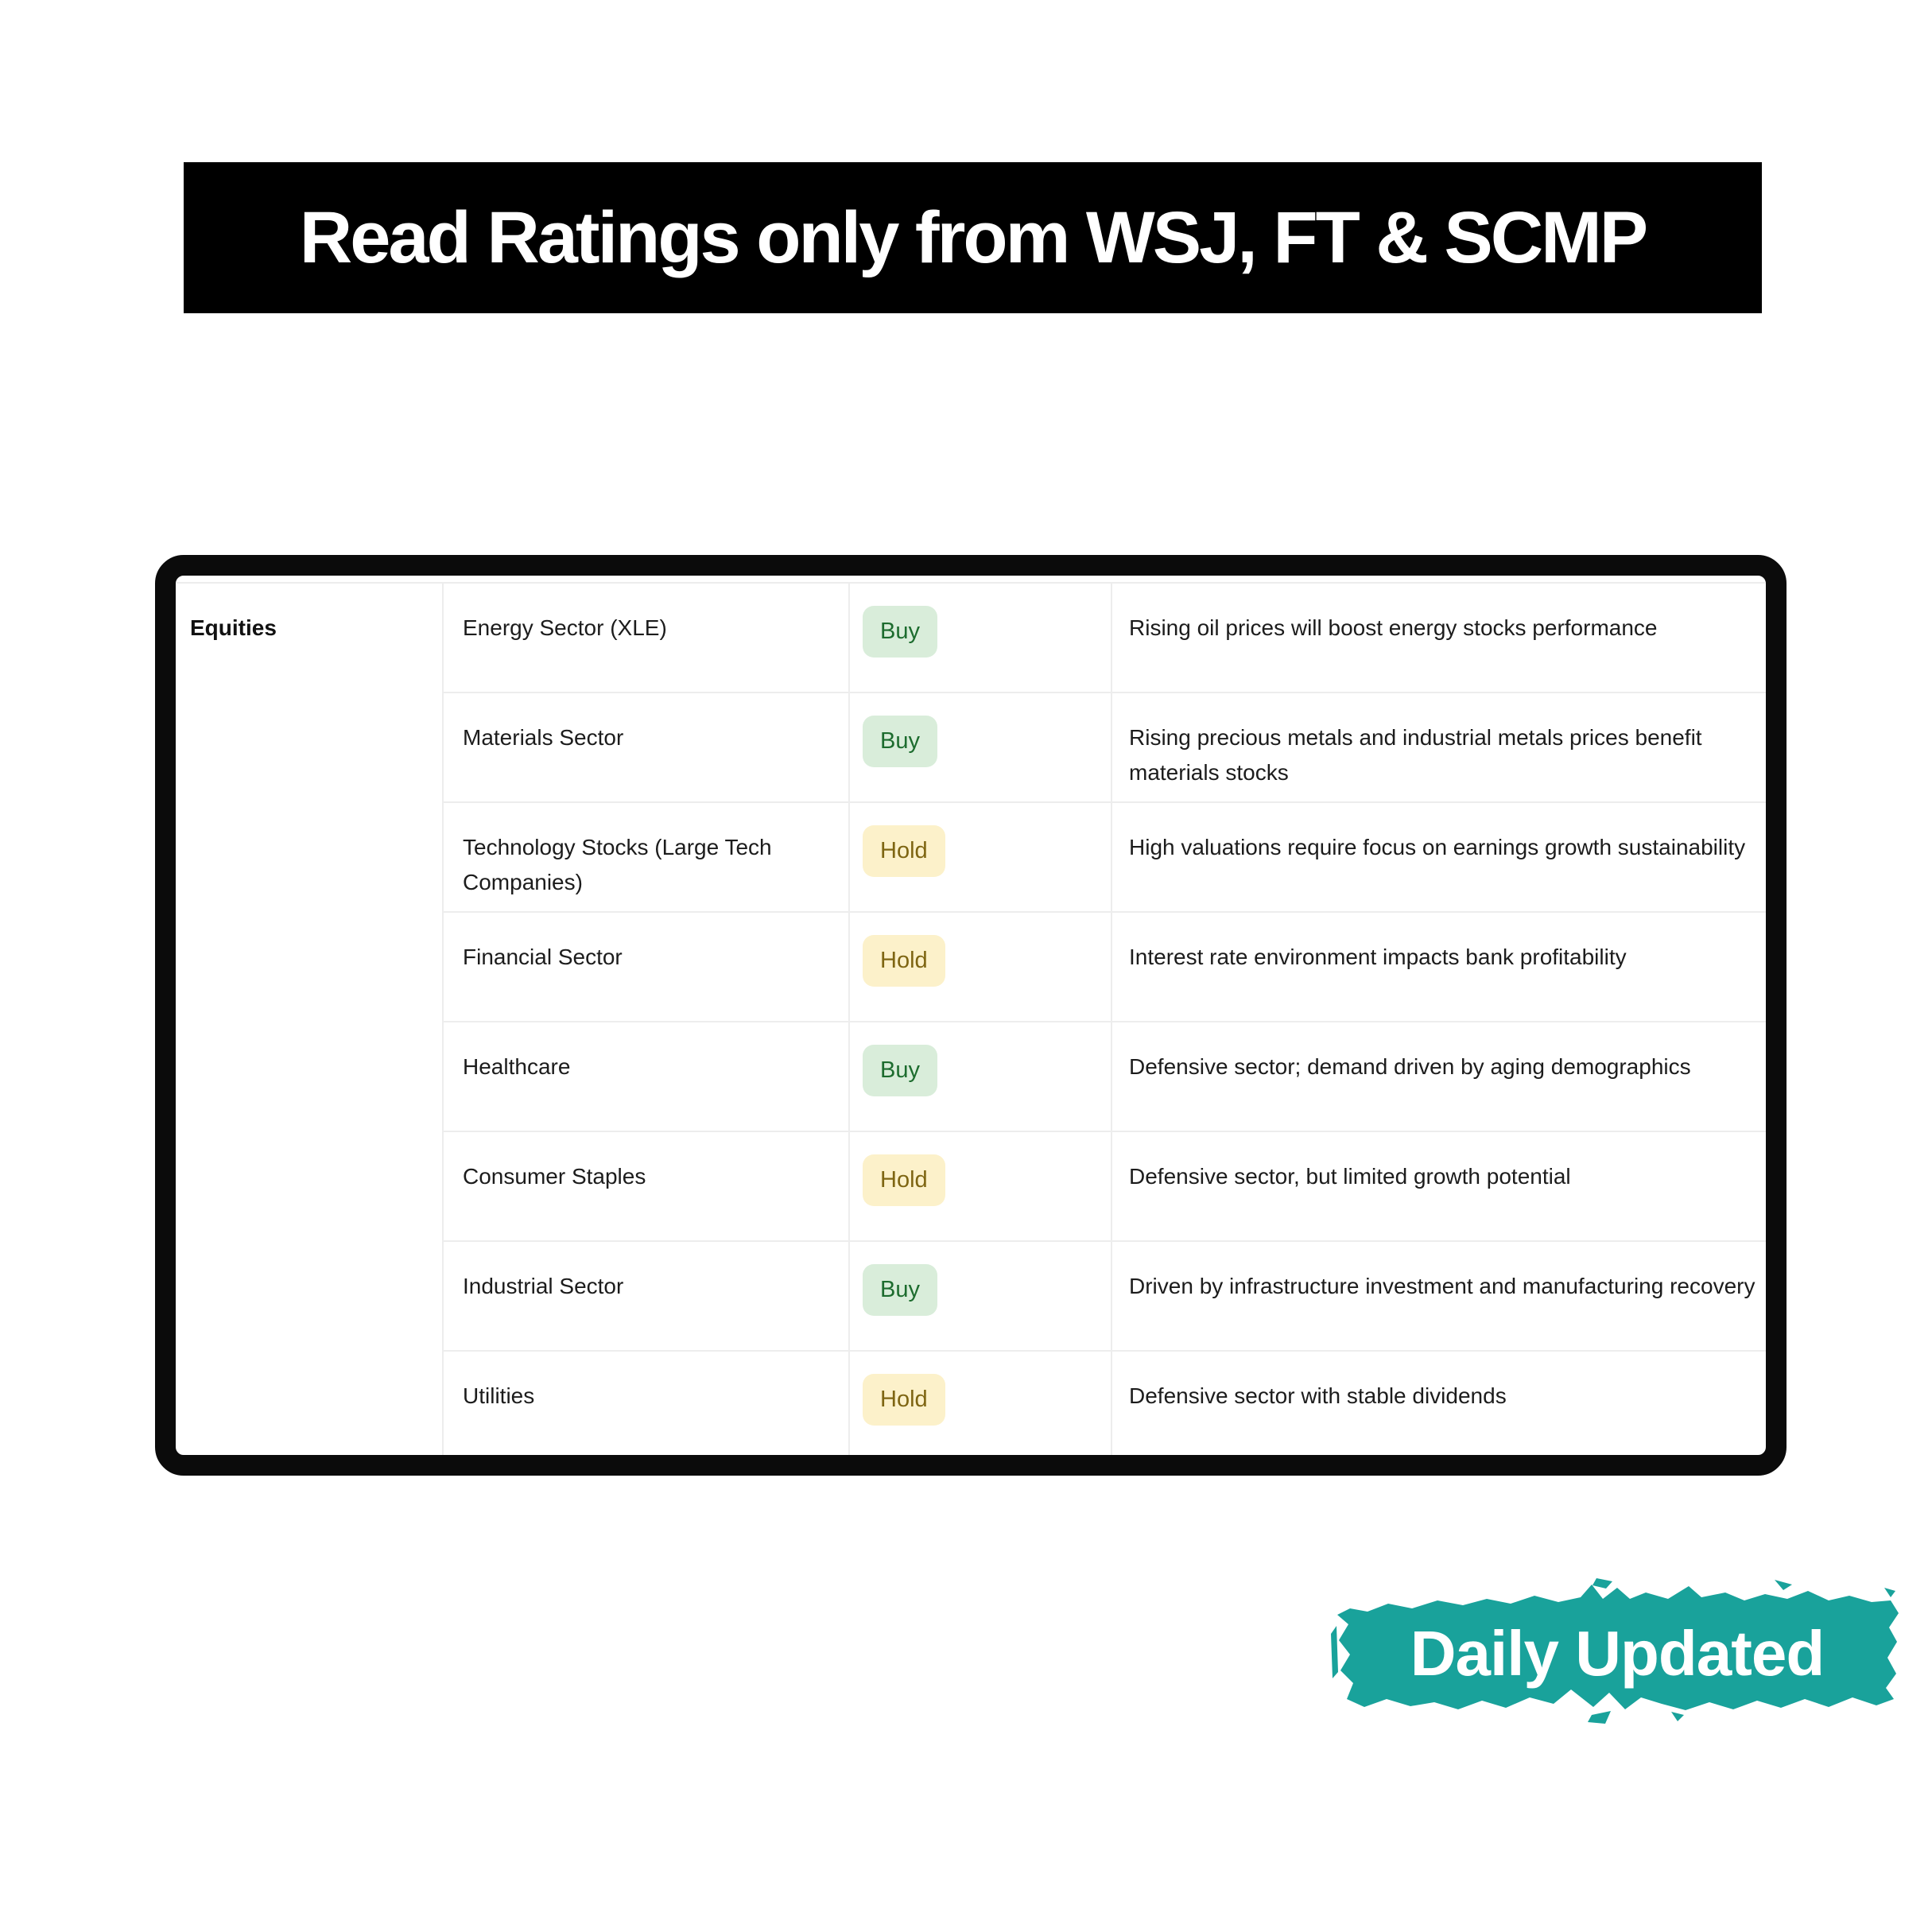 The height and width of the screenshot is (1932, 1932). I want to click on sector-cell: Utilities, so click(646, 1403).